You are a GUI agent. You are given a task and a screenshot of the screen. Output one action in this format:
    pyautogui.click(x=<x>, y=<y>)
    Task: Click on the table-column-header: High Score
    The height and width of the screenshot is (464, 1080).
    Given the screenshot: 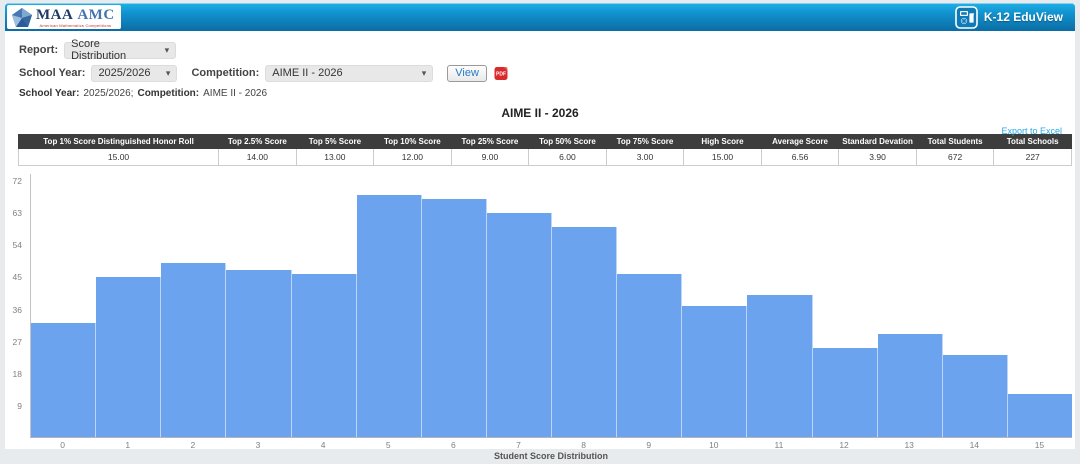 What is the action you would take?
    pyautogui.click(x=722, y=141)
    